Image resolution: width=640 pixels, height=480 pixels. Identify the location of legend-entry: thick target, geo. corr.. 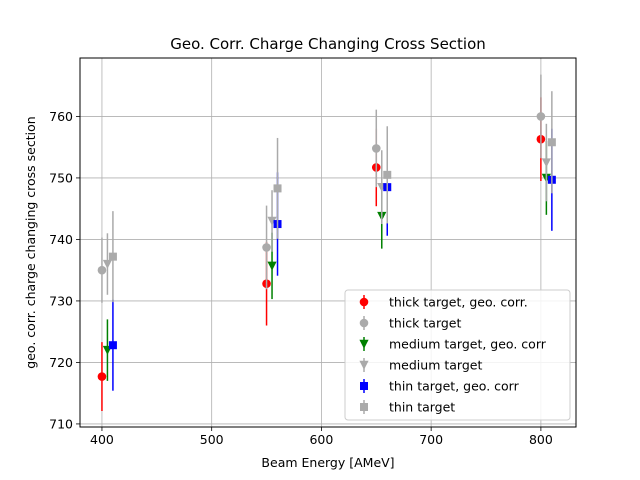
(443, 302).